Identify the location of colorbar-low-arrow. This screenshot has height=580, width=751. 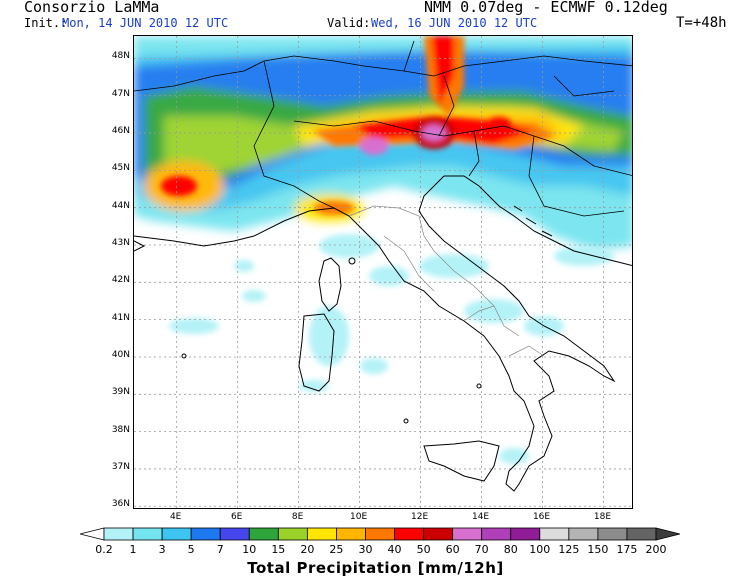
(92, 534).